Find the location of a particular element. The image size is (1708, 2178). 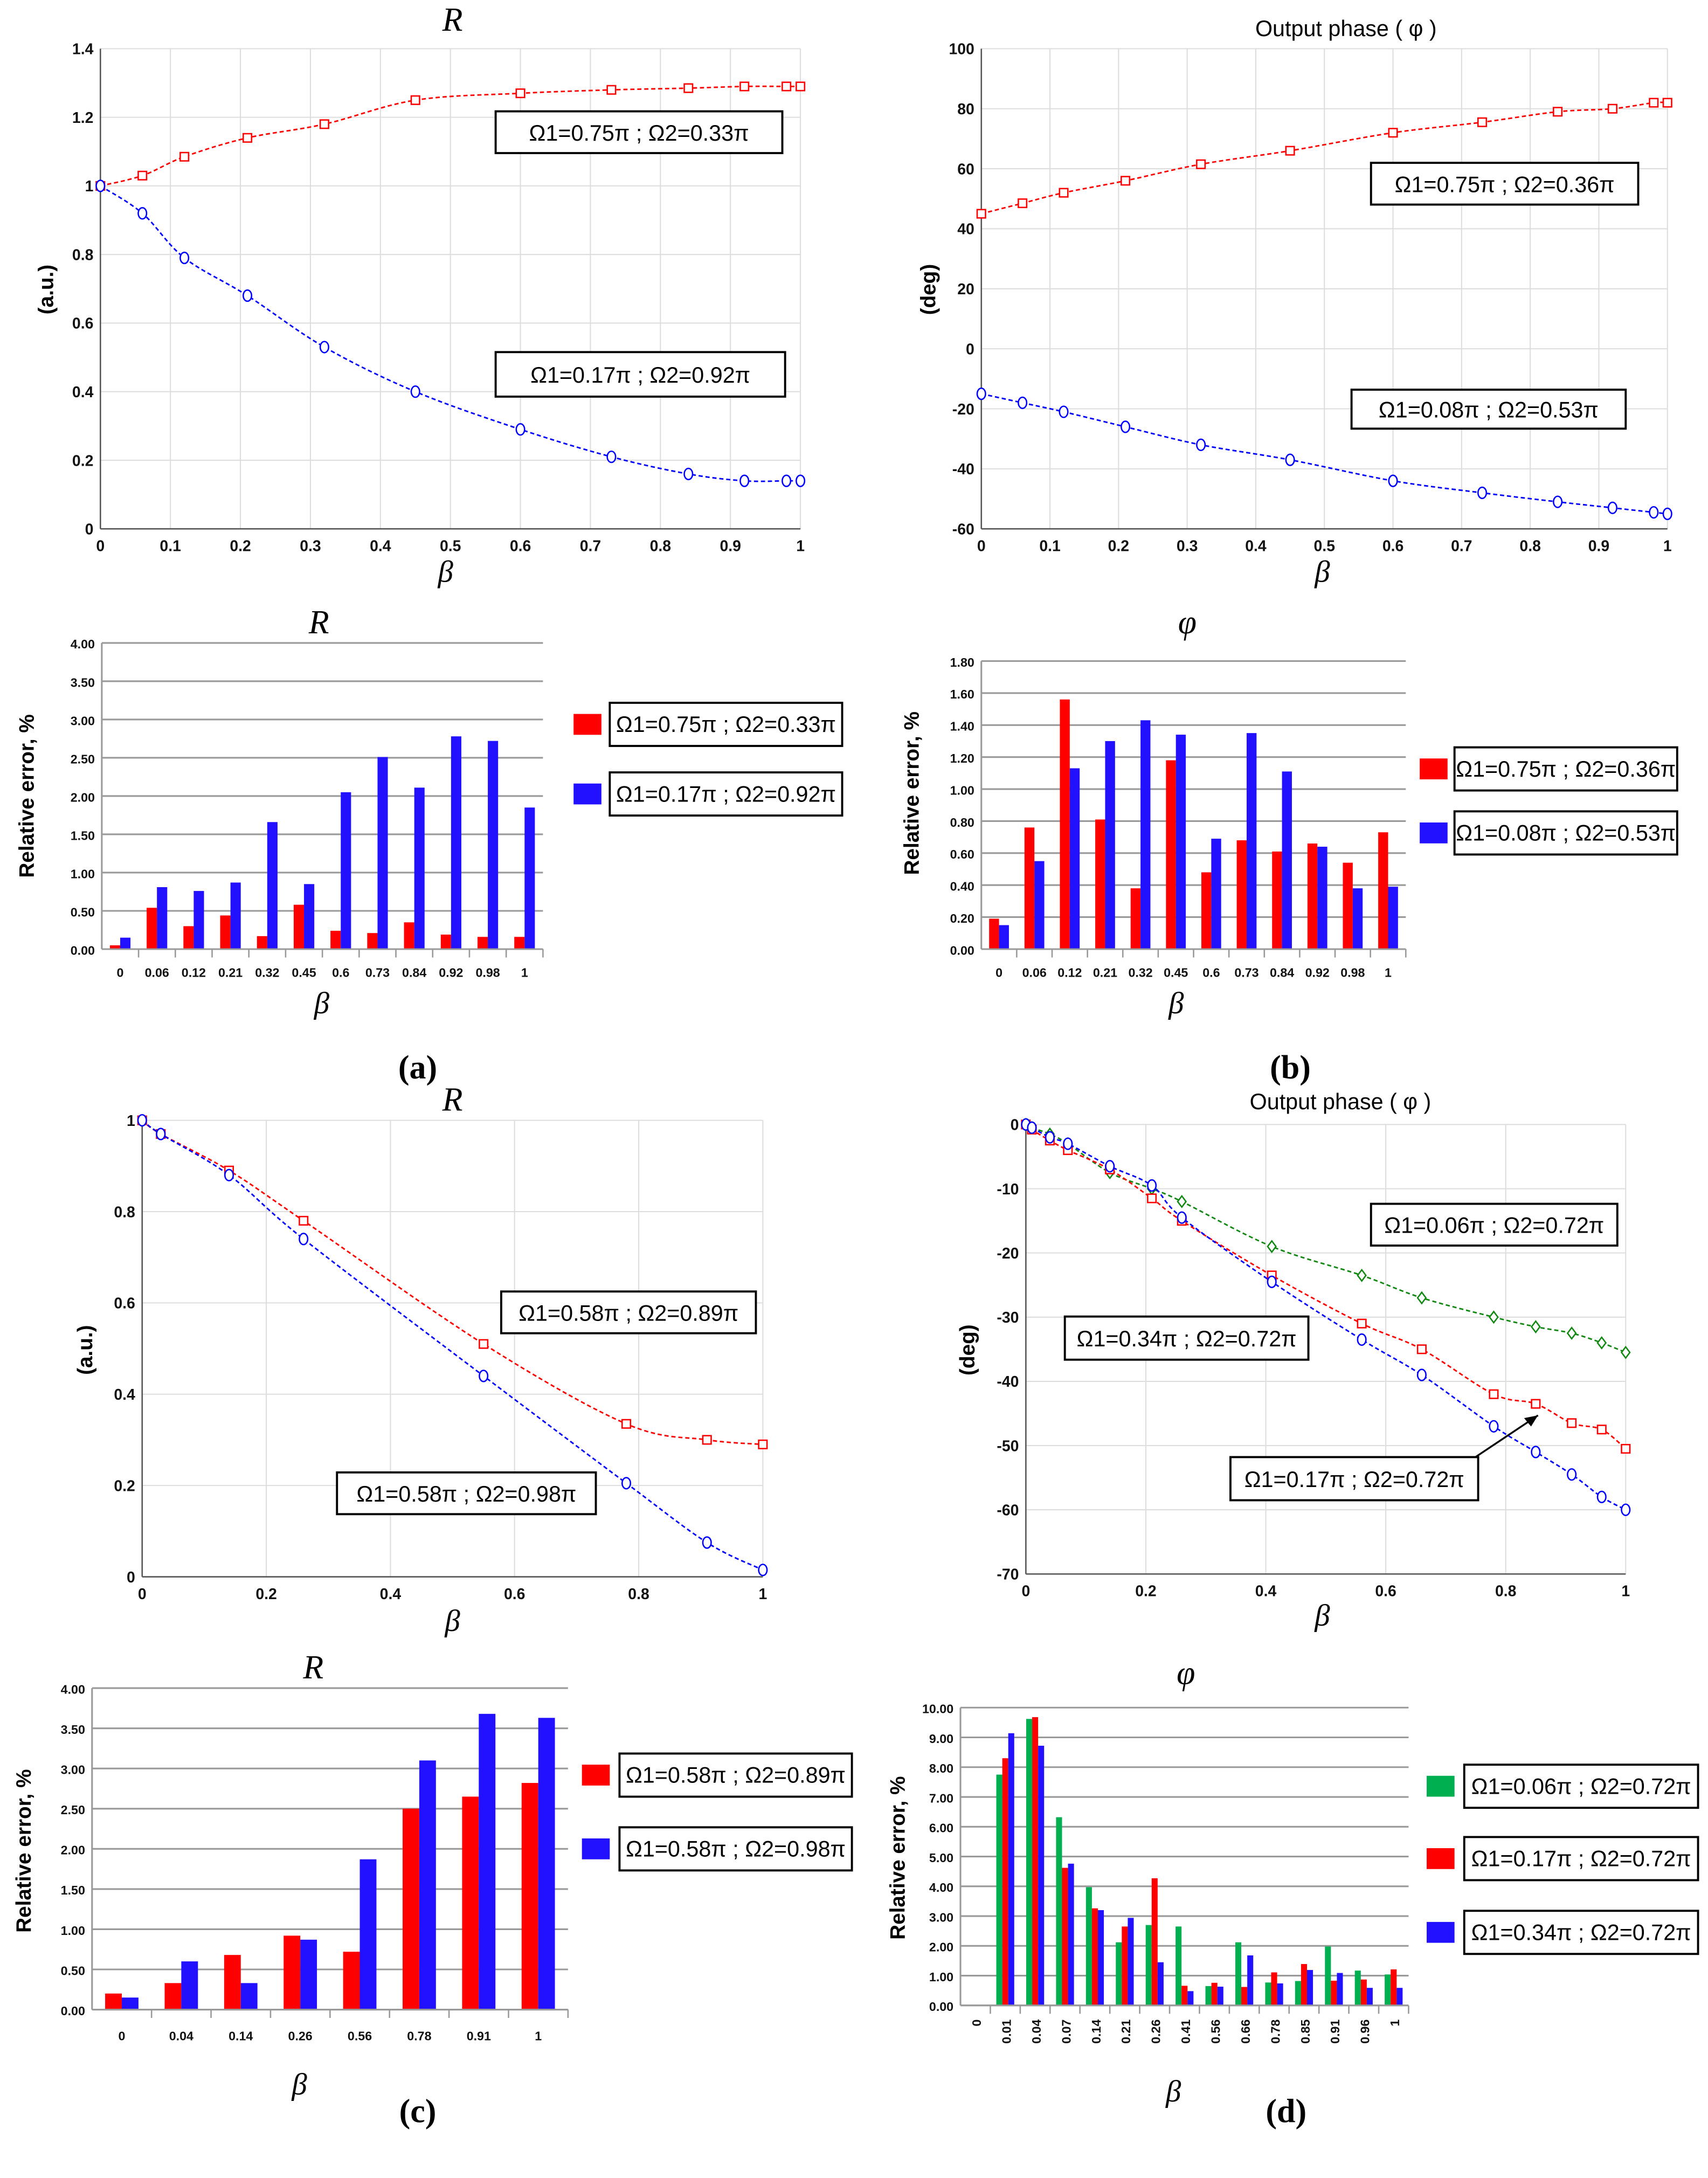

legend-label: Ω1=0.17π ; Ω2=0.92π is located at coordinates (726, 794).